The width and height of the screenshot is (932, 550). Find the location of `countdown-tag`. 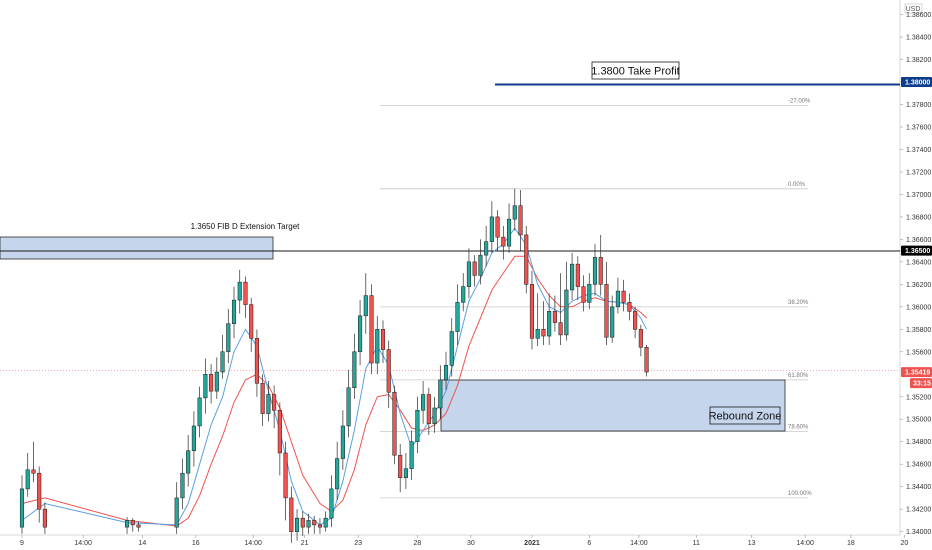

countdown-tag is located at coordinates (921, 383).